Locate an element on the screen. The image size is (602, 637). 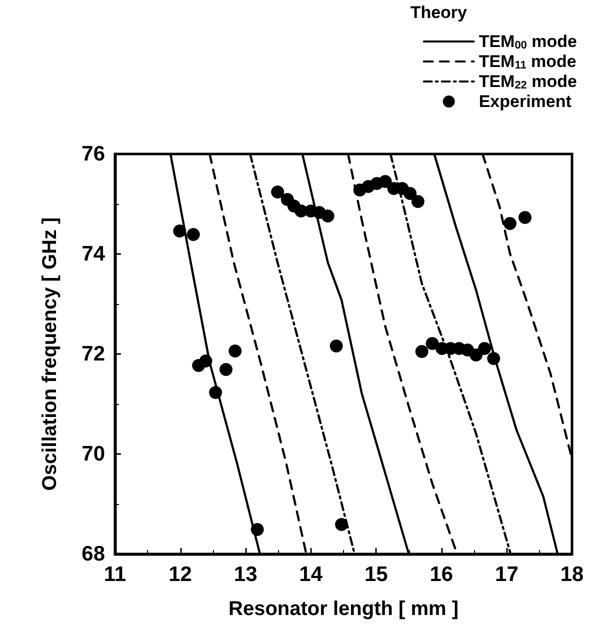
x-axis-title: Resonator length [ mm ] is located at coordinates (343, 609).